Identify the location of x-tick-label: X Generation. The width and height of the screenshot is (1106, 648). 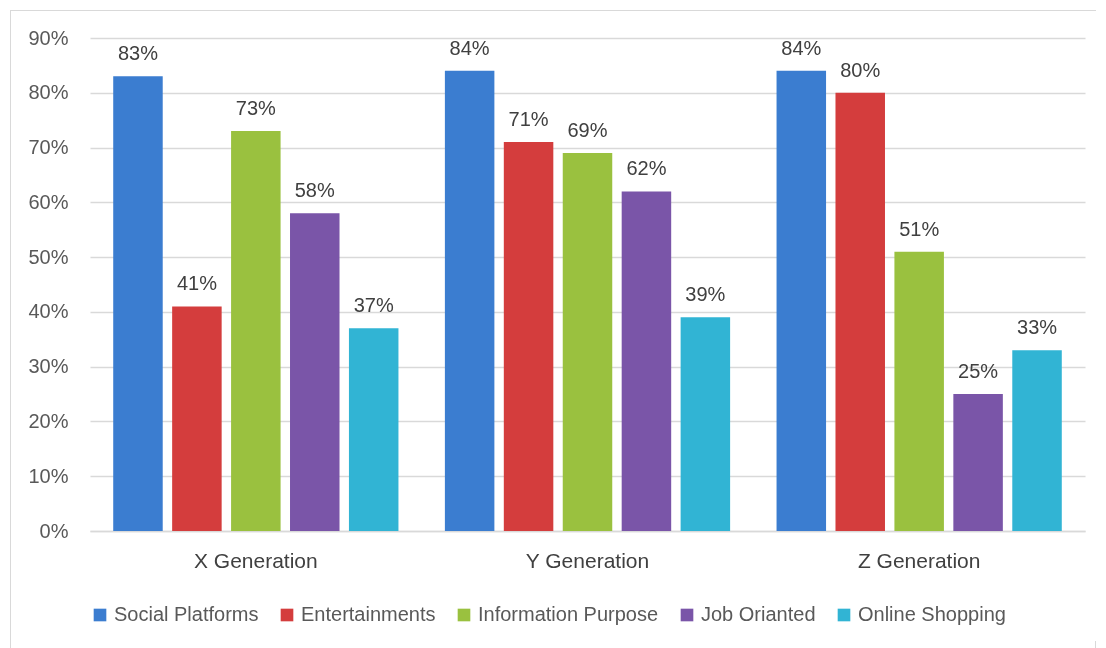
(255, 560).